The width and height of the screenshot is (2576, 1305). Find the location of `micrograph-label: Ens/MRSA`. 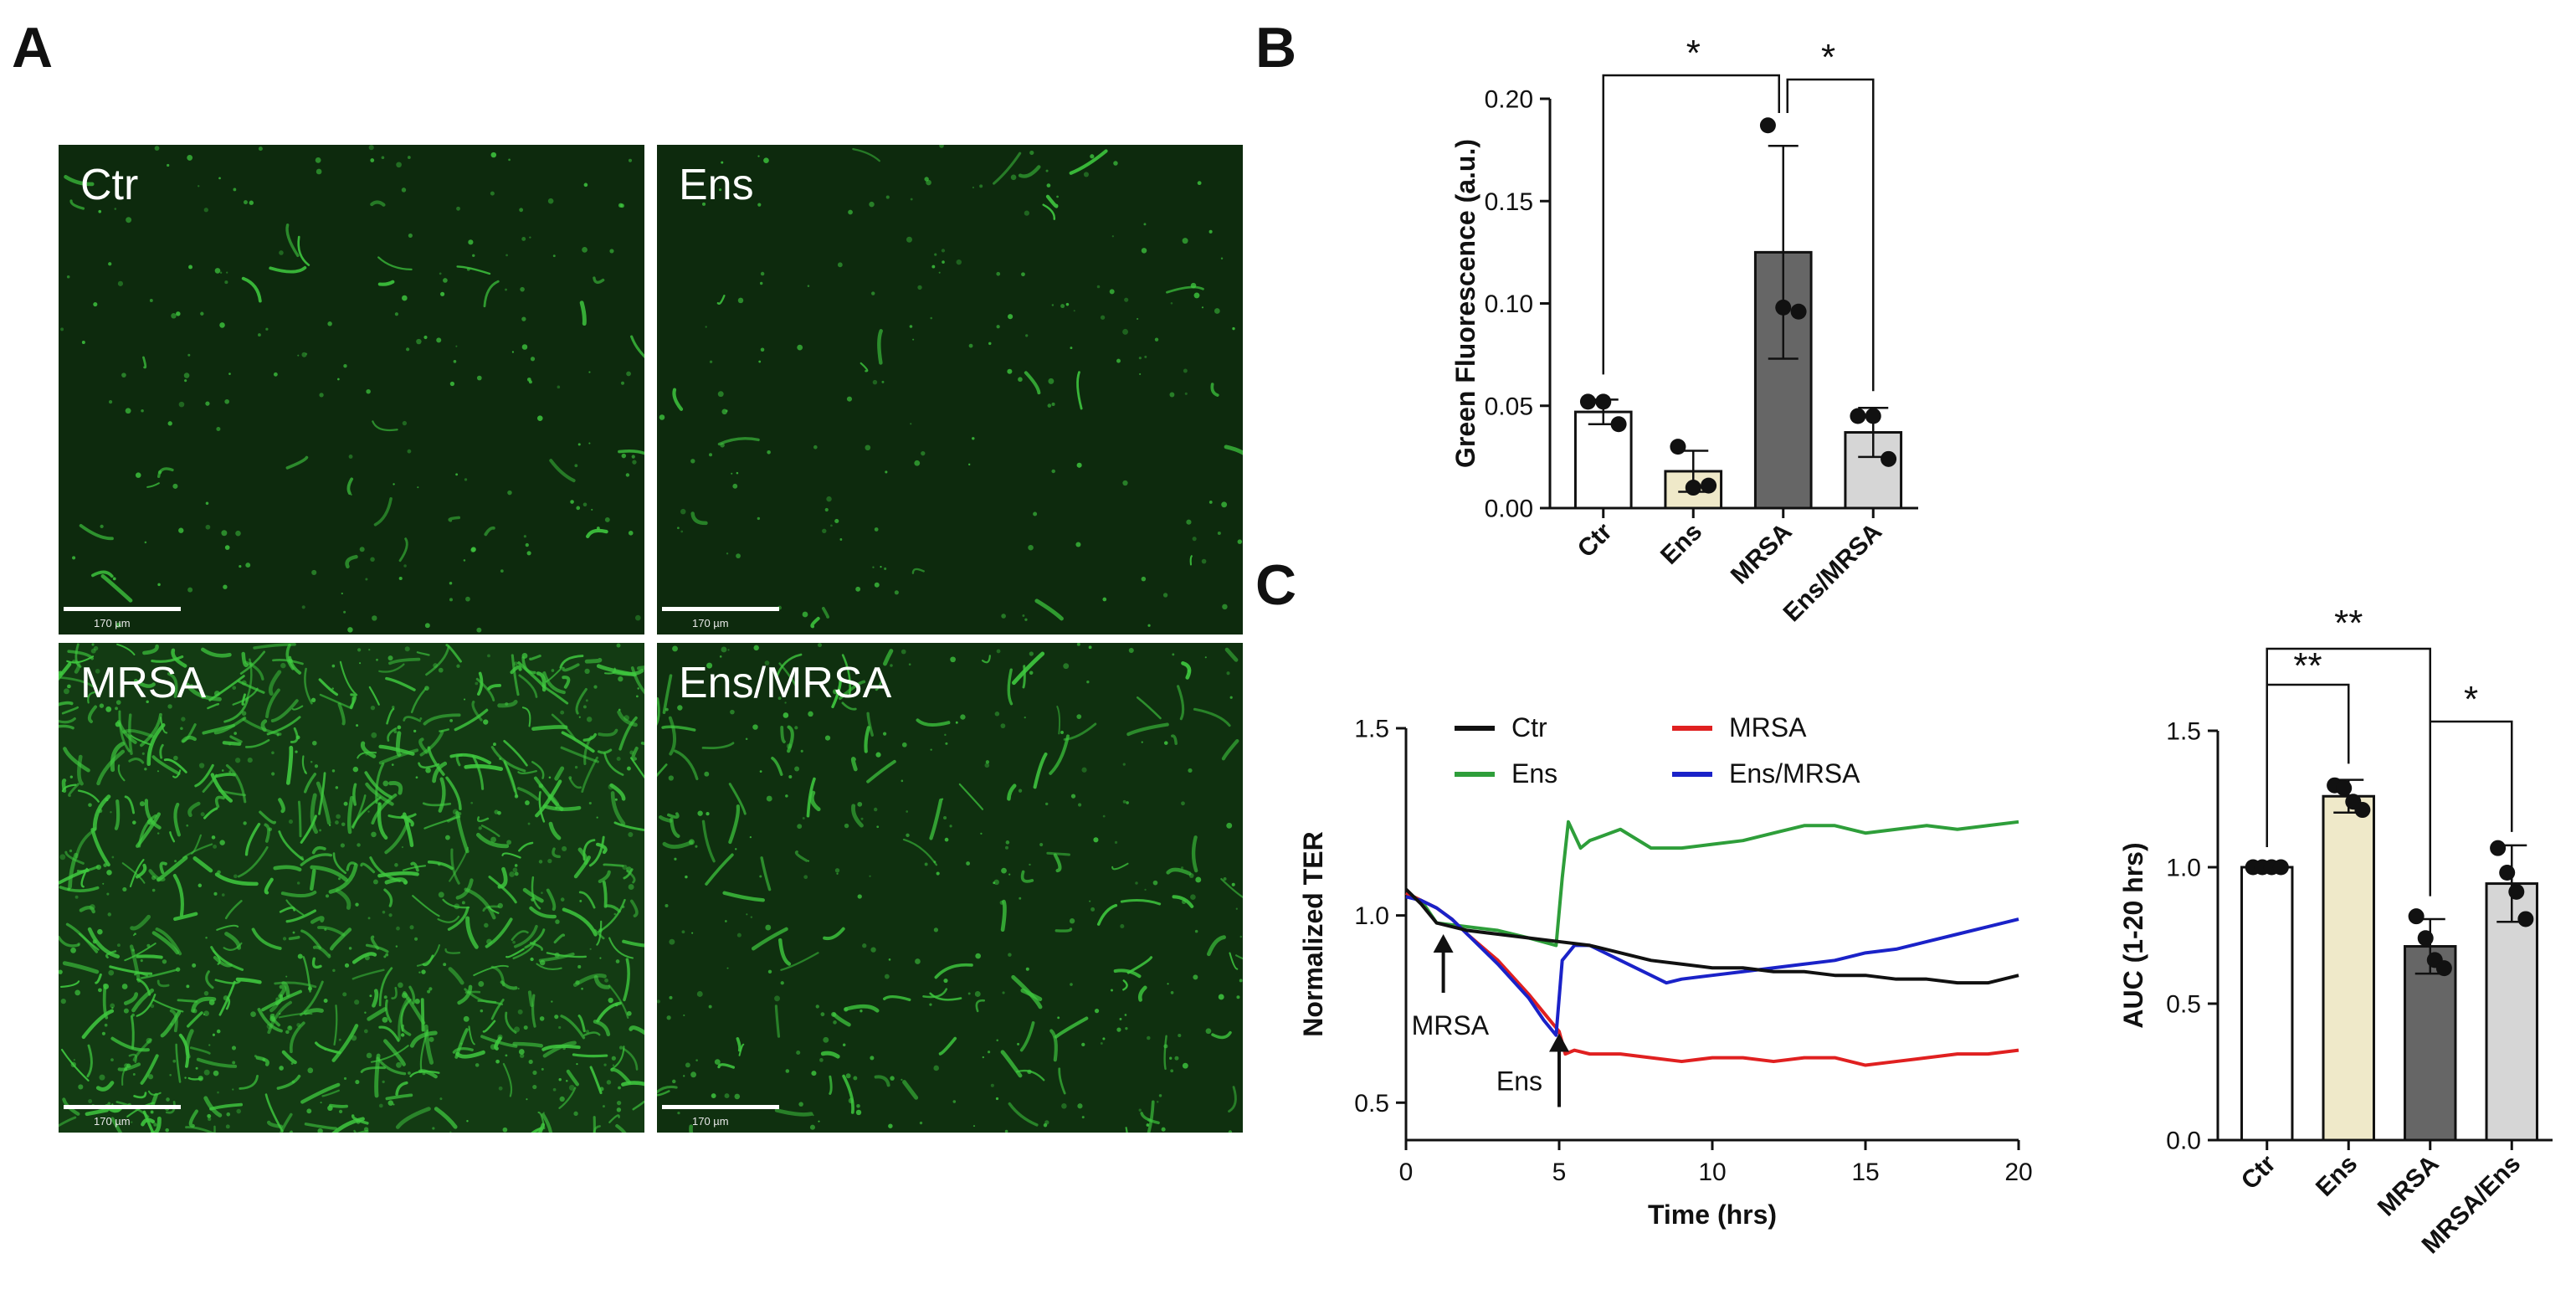

micrograph-label: Ens/MRSA is located at coordinates (785, 683).